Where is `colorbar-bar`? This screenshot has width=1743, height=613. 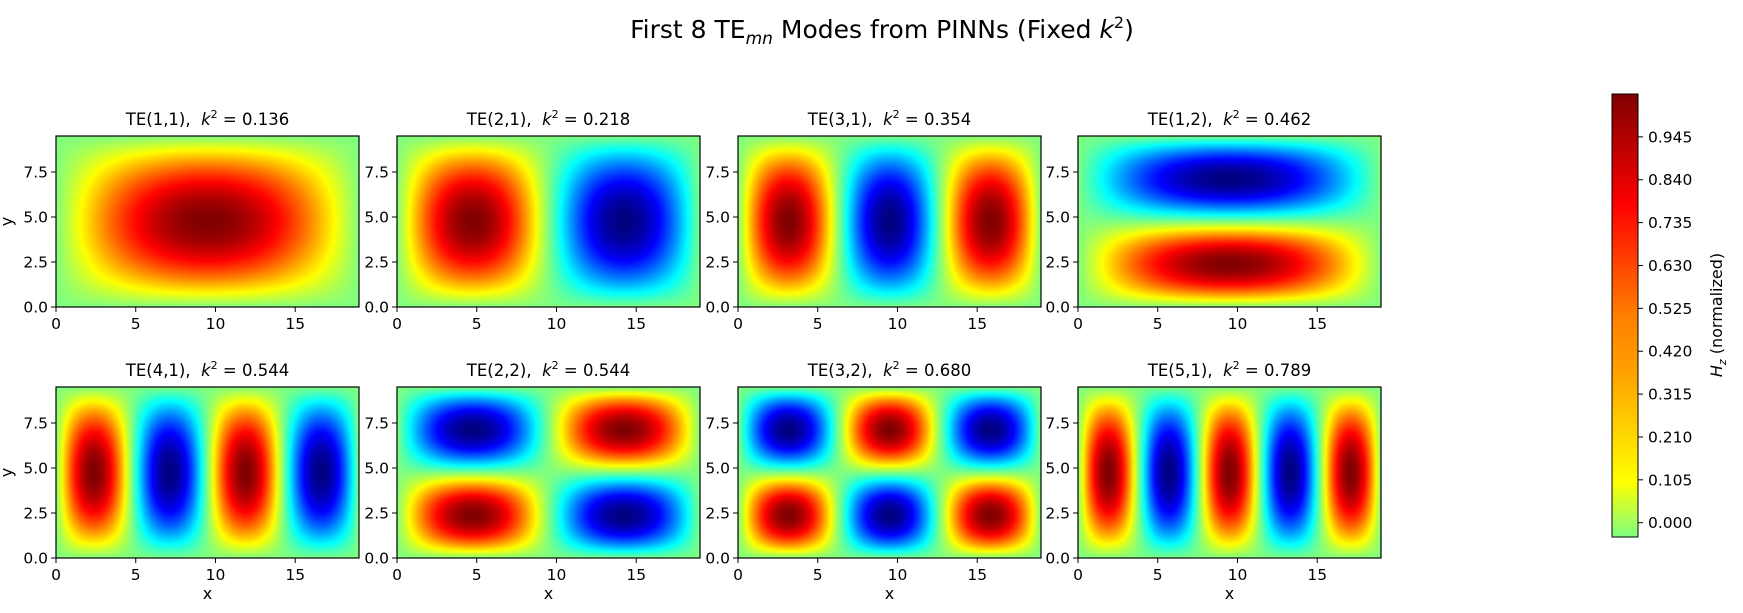 colorbar-bar is located at coordinates (1625, 315).